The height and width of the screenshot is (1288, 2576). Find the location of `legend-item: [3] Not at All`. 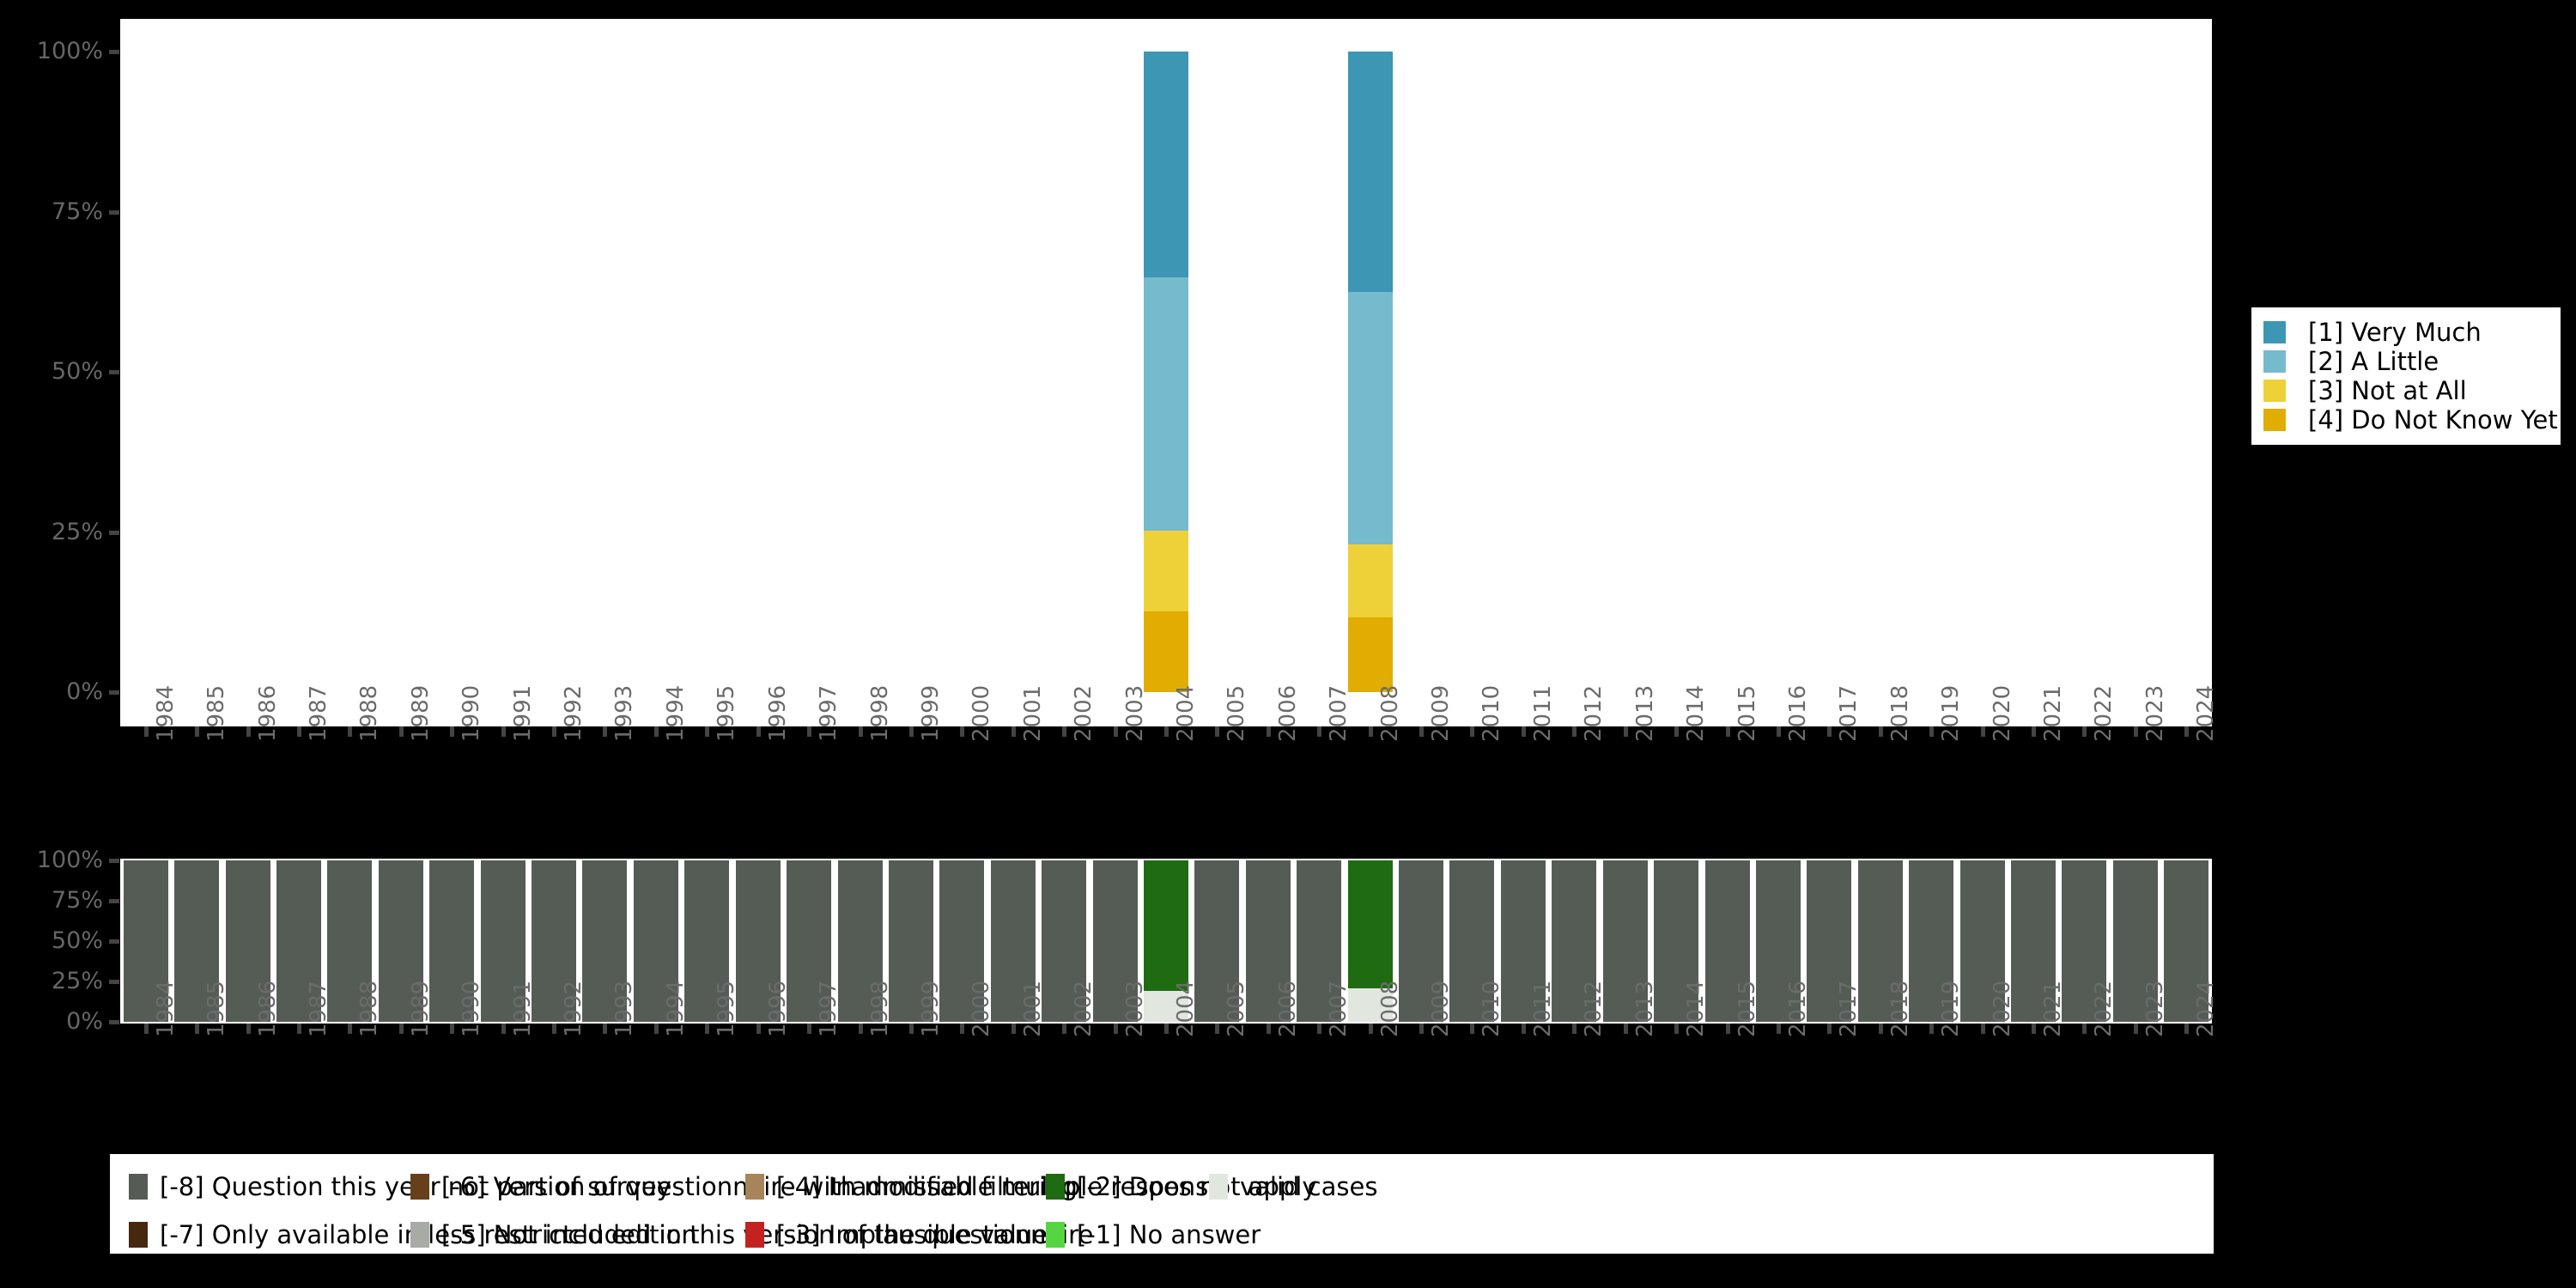

legend-item: [3] Not at All is located at coordinates (2406, 390).